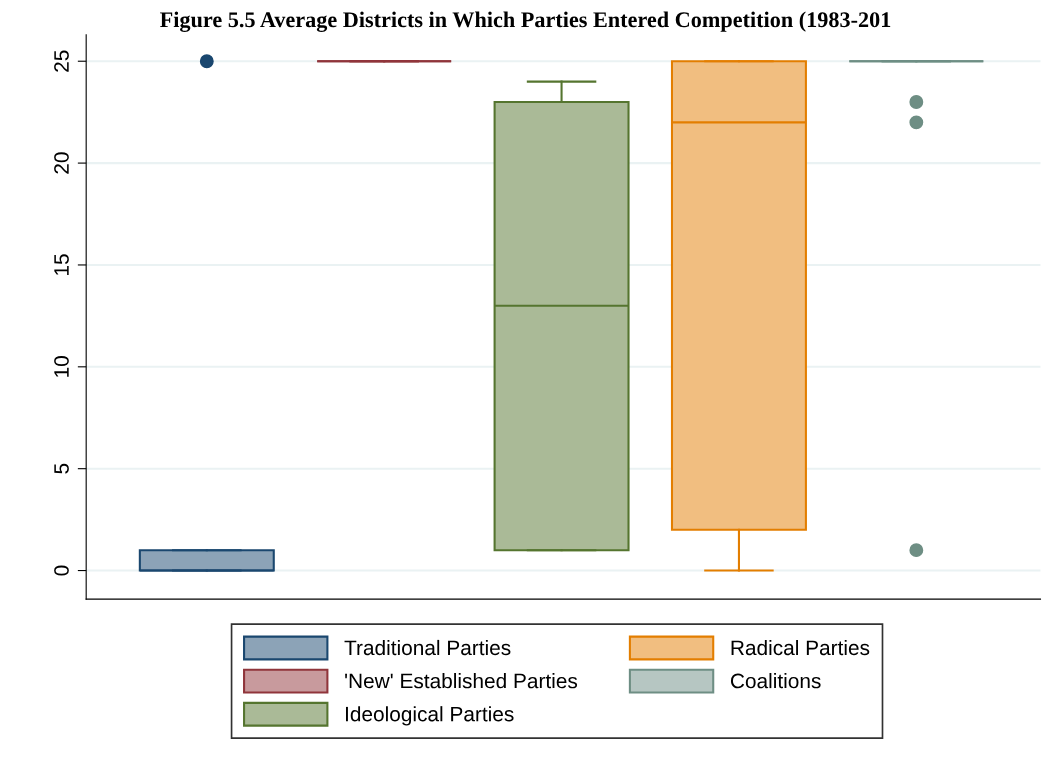 The height and width of the screenshot is (772, 1051). I want to click on y-tick-label: 10, so click(61, 366).